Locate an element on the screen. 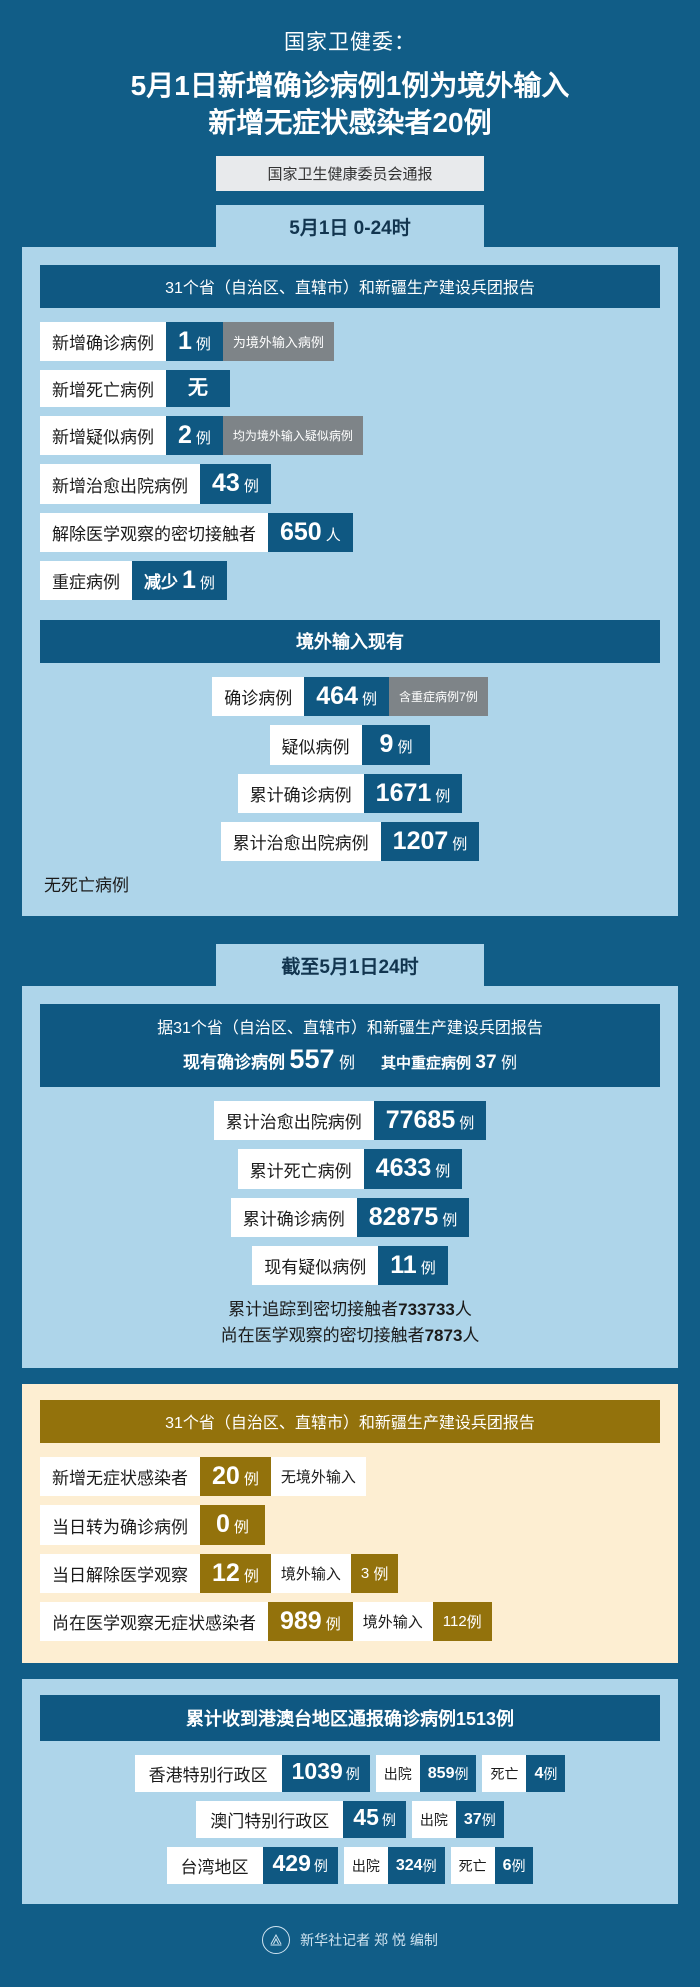 This screenshot has width=700, height=1987. contacts-traced-line: 累计追踪到密切接触者733733人 is located at coordinates (350, 1310).